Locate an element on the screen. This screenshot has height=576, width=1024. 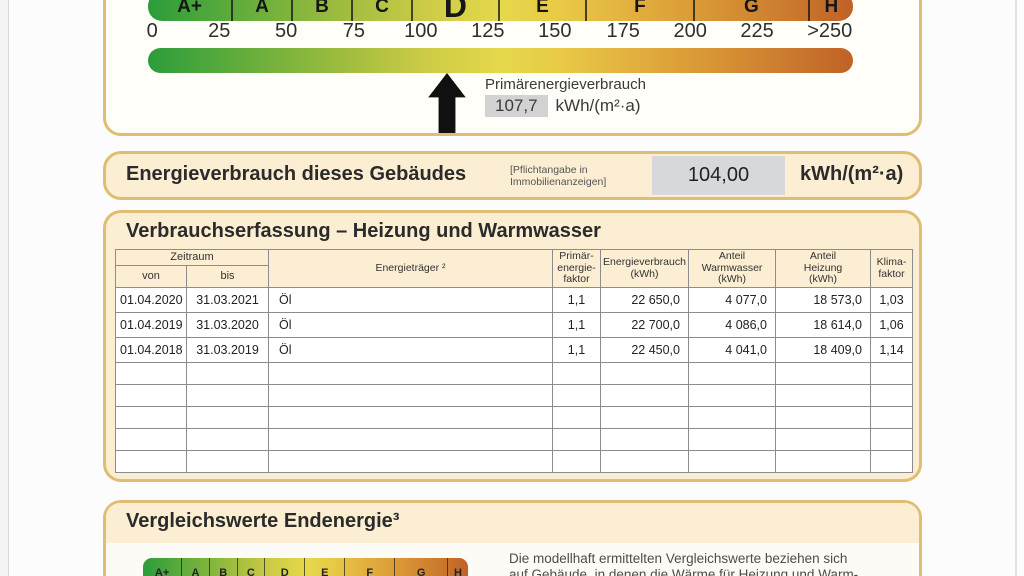
current-class-label: D is located at coordinates (455, 12).